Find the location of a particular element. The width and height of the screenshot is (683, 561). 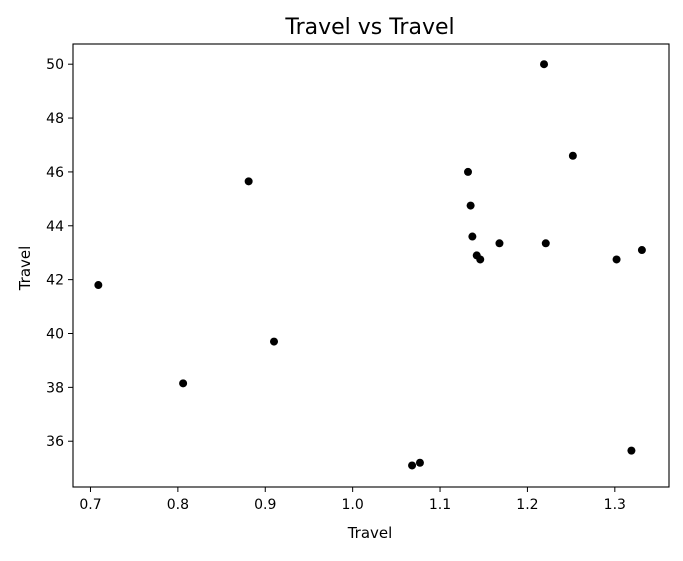

x-axis-ticks: 0.7 0.8 0.9 1.0 1.1 1.2 1.3 is located at coordinates (352, 500).